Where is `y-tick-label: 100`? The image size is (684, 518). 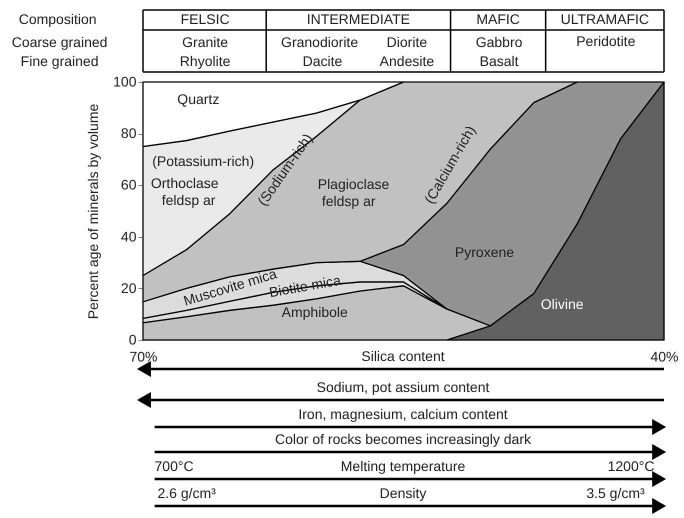
y-tick-label: 100 is located at coordinates (125, 82).